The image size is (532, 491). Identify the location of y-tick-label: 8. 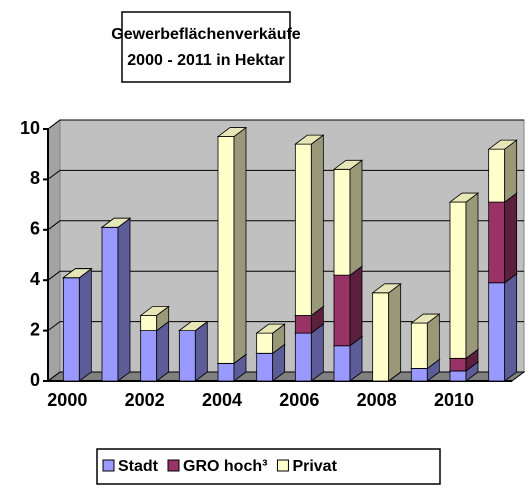
(35, 178).